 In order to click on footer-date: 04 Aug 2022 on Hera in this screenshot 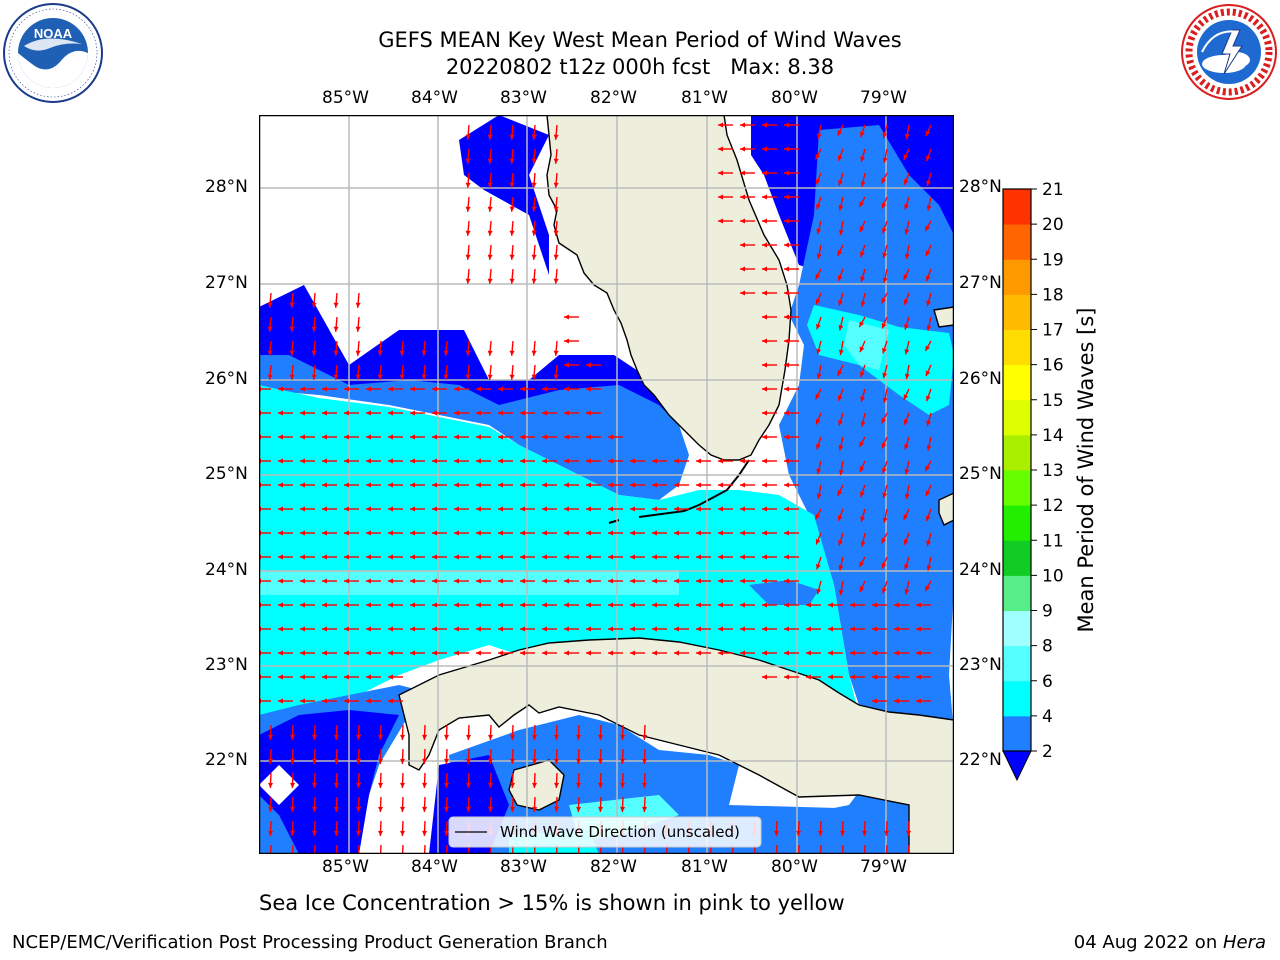, I will do `click(1170, 942)`.